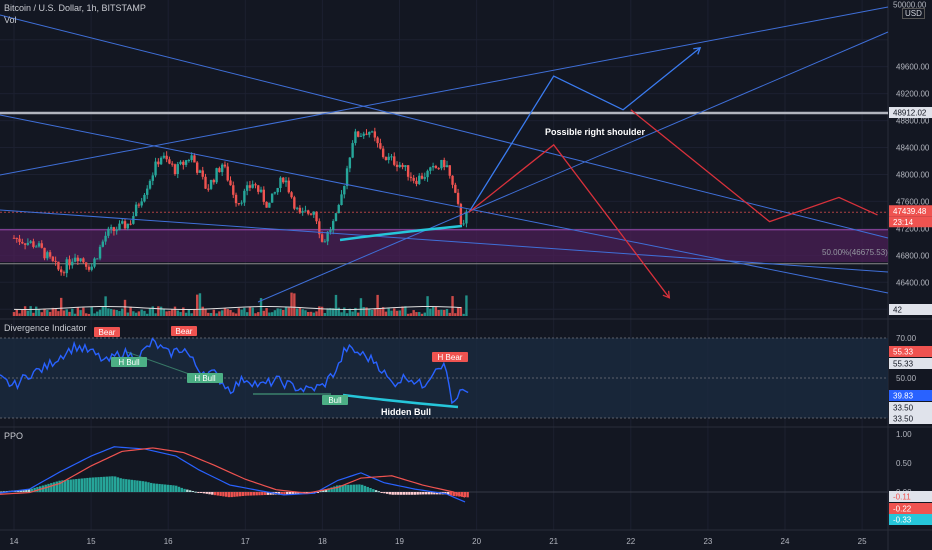 The image size is (932, 550). What do you see at coordinates (906, 378) in the screenshot?
I see `osc-tick-label: 50.00` at bounding box center [906, 378].